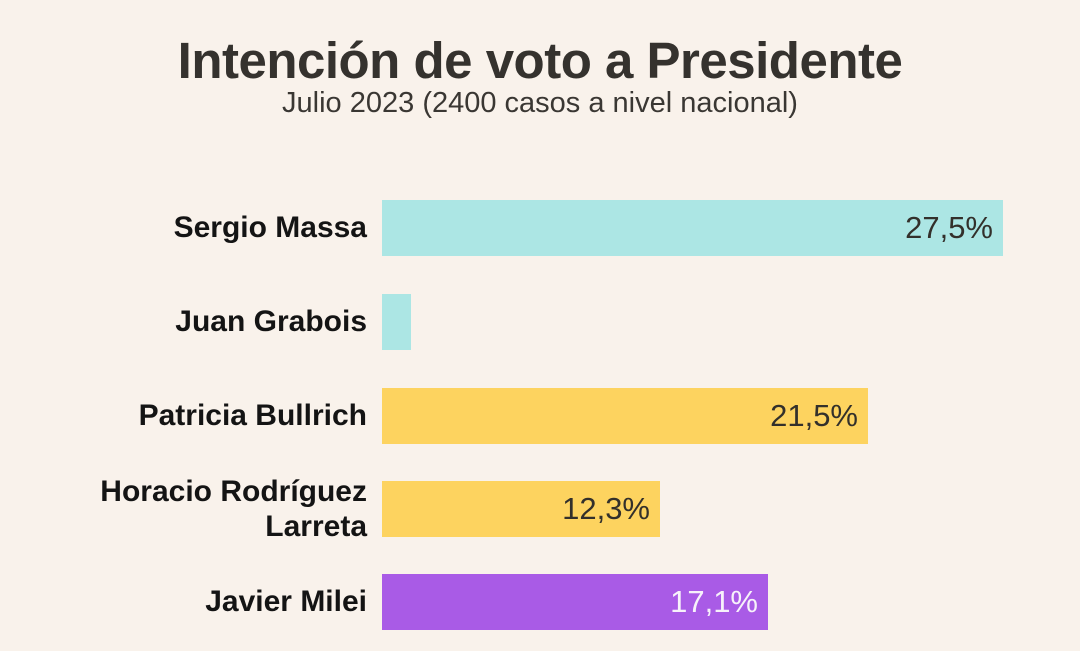 The height and width of the screenshot is (651, 1080). Describe the element at coordinates (252, 416) in the screenshot. I see `candidate-label: Patricia Bullrich` at that location.